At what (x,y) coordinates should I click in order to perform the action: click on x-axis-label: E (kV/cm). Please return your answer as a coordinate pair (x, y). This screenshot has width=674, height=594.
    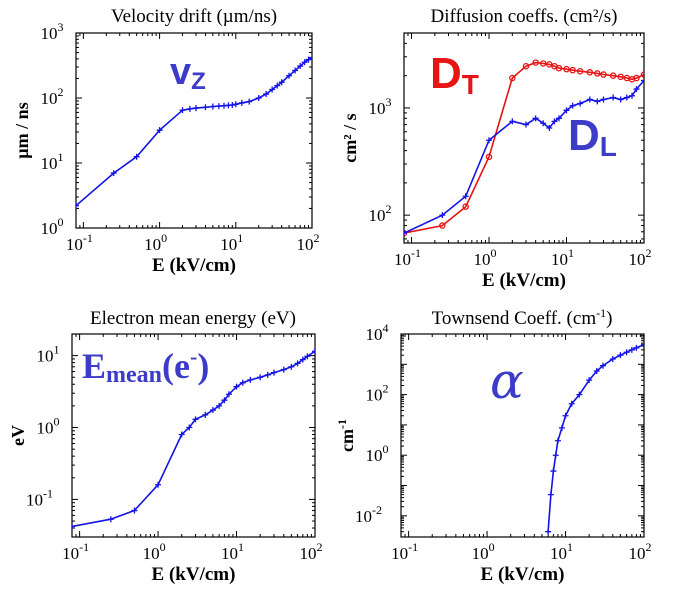
    Looking at the image, I should click on (523, 574).